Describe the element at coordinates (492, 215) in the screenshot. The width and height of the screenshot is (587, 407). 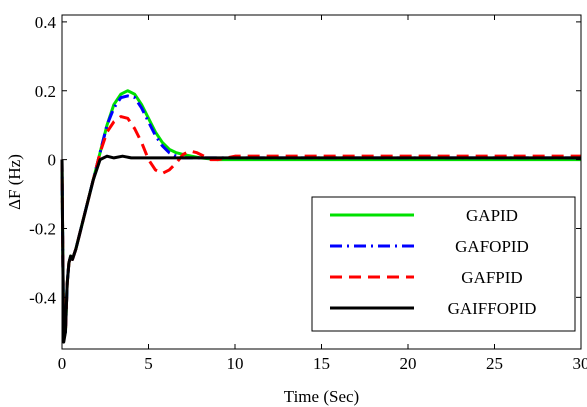
I see `legend-label-gapid: GAPID` at that location.